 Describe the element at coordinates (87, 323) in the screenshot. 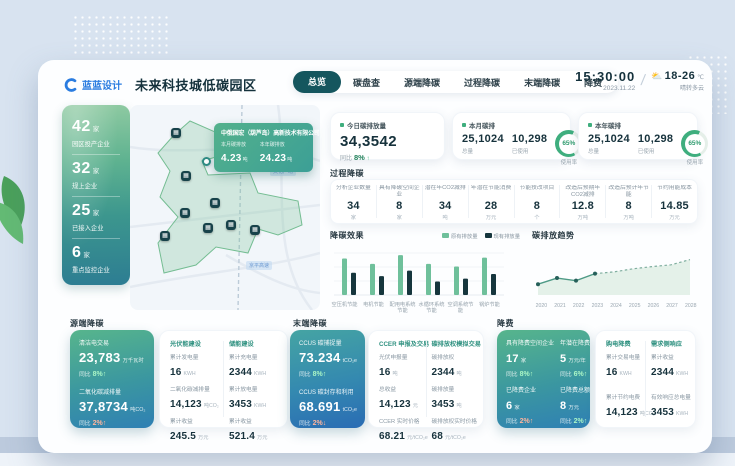

I see `section-title-source: 源端降碳` at that location.